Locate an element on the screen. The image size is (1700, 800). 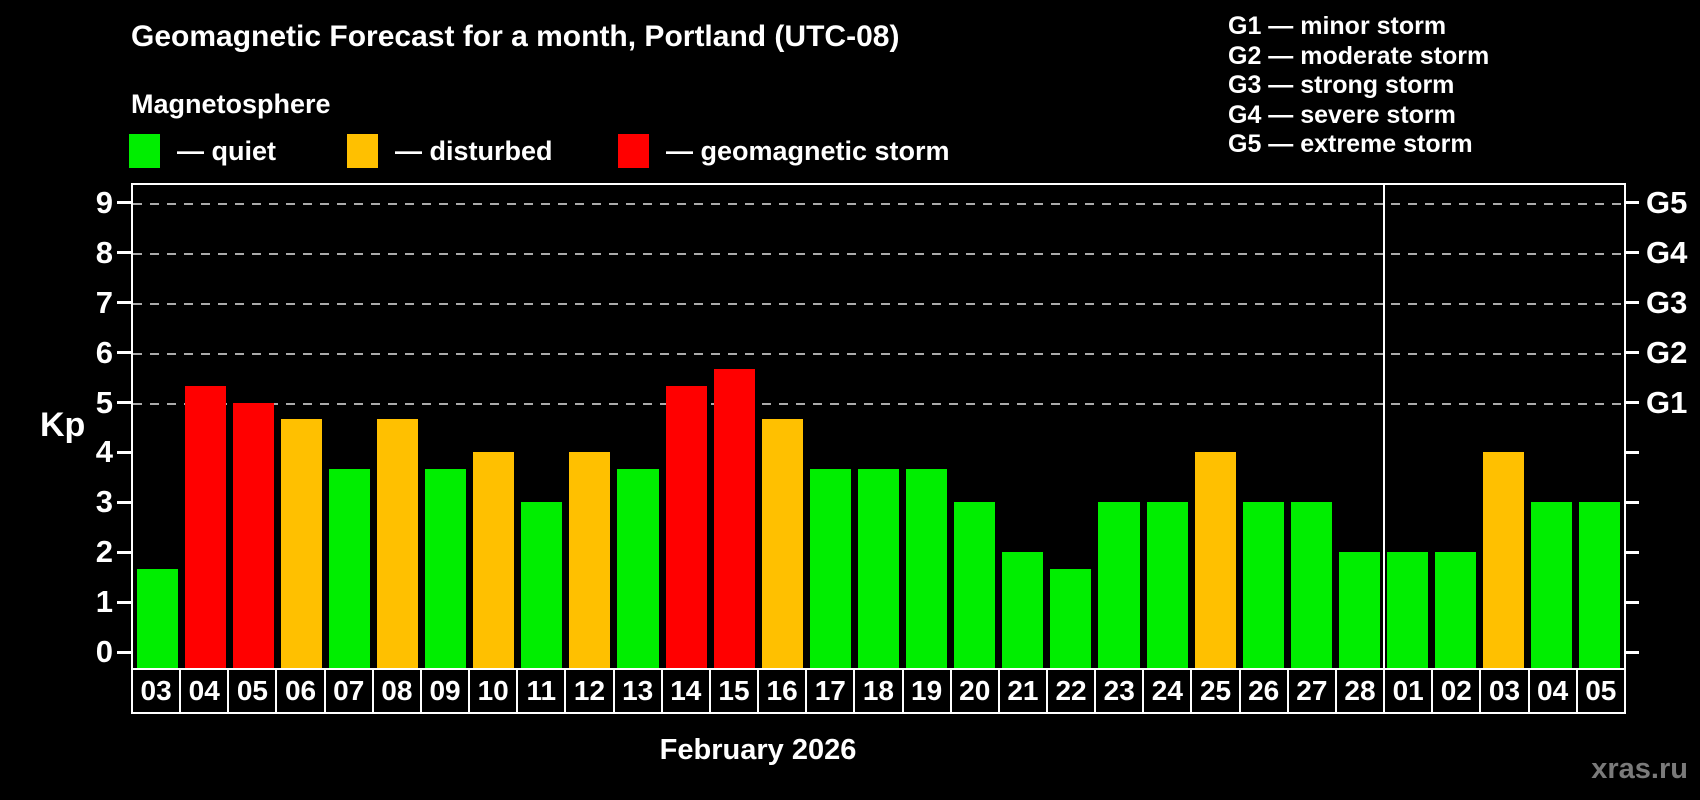
date-cell-10-13: 13 is located at coordinates (637, 691).